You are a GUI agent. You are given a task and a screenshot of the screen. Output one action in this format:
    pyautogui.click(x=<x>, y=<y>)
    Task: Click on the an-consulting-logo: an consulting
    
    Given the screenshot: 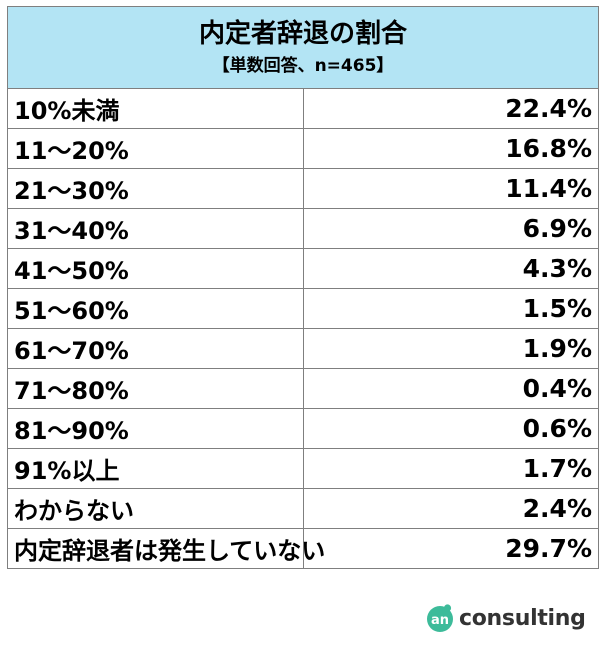 What is the action you would take?
    pyautogui.click(x=505, y=618)
    